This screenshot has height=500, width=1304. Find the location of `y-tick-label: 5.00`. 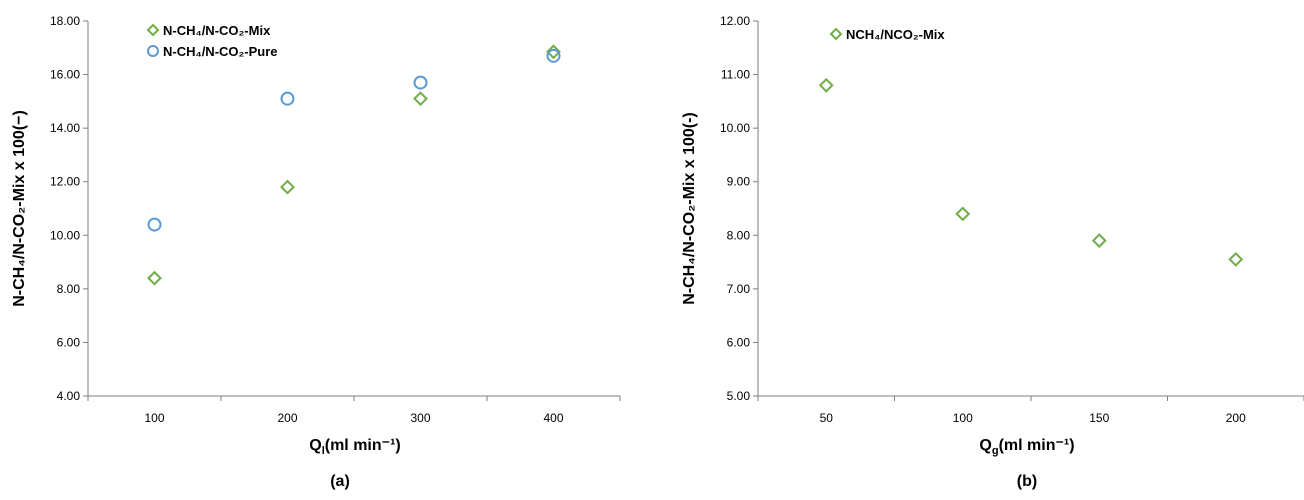

y-tick-label: 5.00 is located at coordinates (739, 396).